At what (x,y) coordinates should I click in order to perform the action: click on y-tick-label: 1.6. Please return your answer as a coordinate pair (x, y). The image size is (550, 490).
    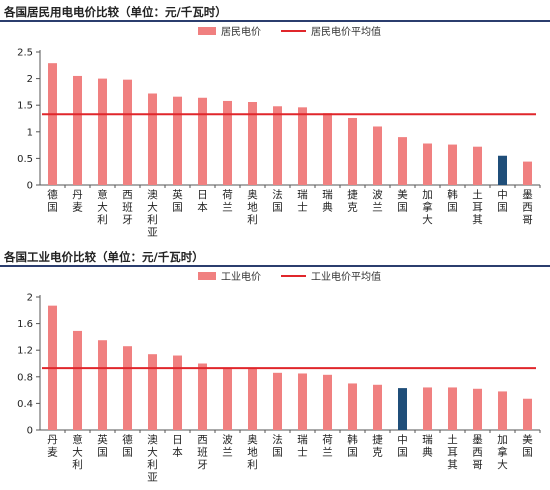
    Looking at the image, I should click on (25, 324).